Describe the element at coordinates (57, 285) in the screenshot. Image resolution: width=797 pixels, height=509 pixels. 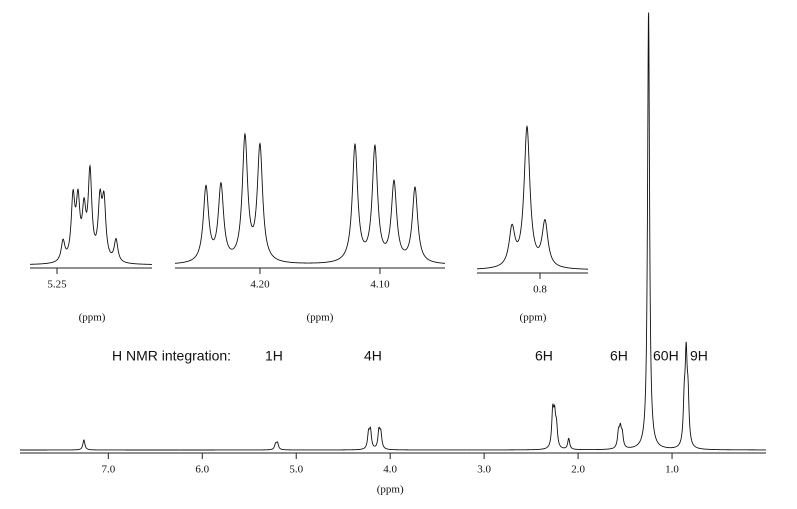
I see `x-tick-label: 5.25` at that location.